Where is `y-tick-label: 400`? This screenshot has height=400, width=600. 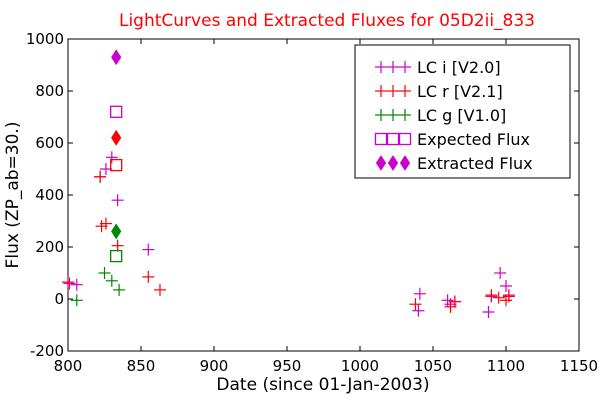 y-tick-label: 400 is located at coordinates (49, 195).